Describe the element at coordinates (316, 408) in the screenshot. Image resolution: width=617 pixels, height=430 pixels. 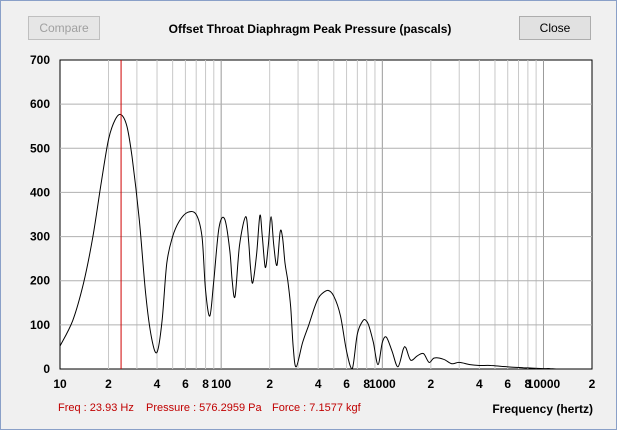
I see `status-force: Force : 7.1577 kgf` at that location.